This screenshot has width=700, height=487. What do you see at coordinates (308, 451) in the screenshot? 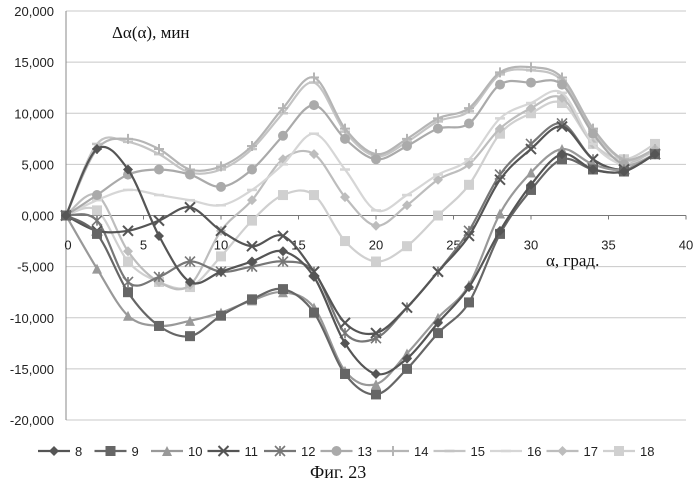
I see `legend-label: 12` at bounding box center [308, 451].